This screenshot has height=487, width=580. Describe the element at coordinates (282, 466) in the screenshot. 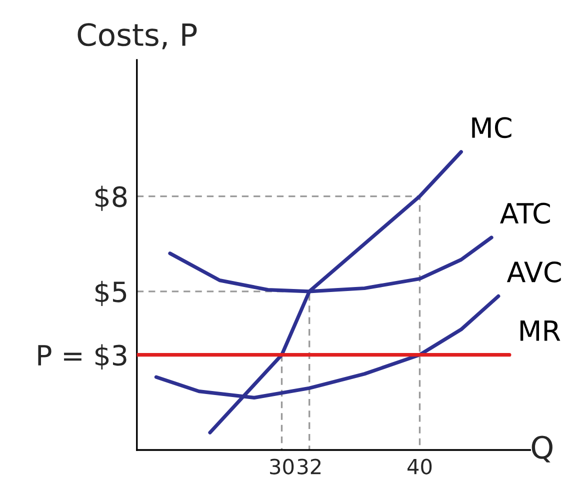

I see `x-tick-label: 30` at that location.